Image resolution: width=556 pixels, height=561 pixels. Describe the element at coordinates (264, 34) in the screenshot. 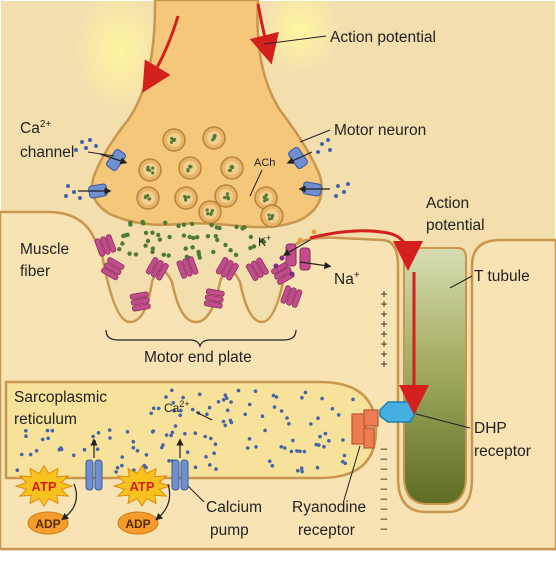

I see `action-potential-arrow-right` at that location.